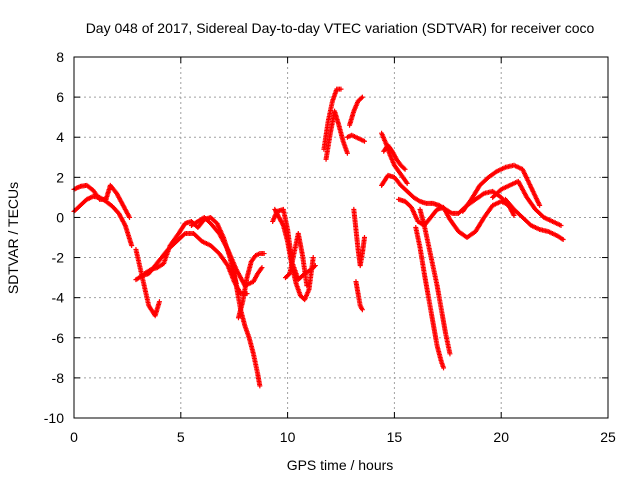 Image resolution: width=640 pixels, height=480 pixels. I want to click on x-tick-label: 5, so click(181, 437).